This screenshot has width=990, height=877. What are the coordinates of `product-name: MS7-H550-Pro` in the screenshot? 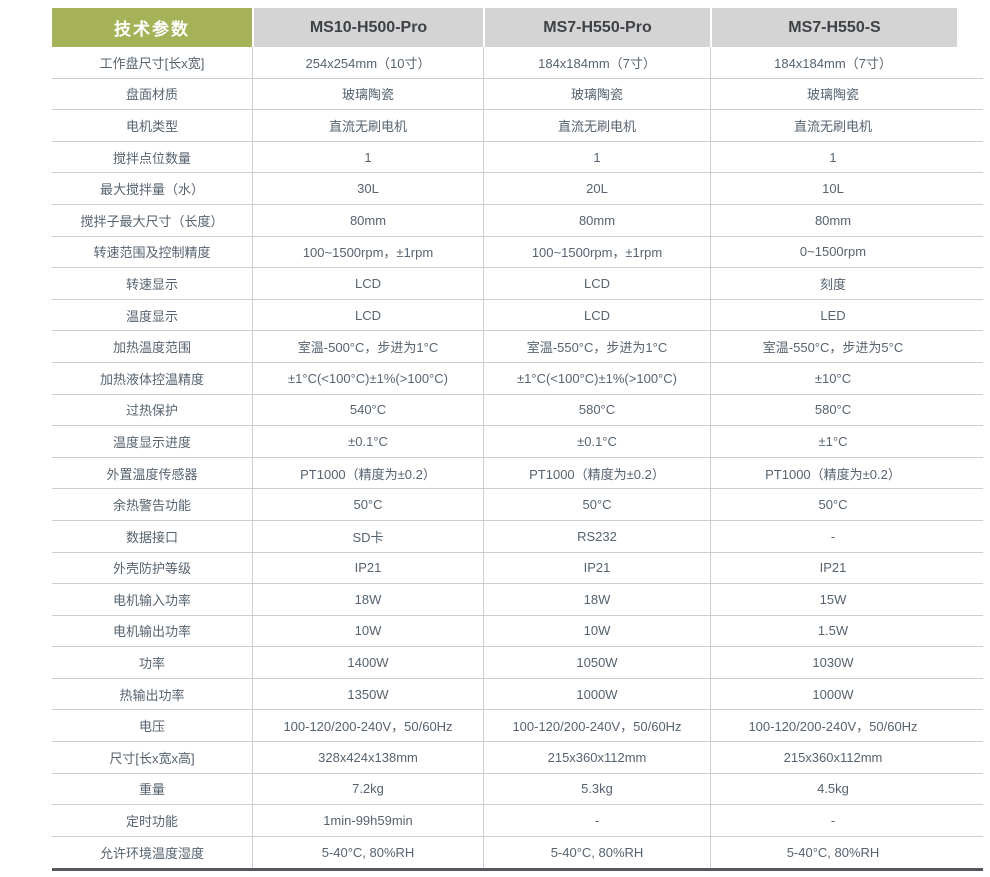 It's located at (597, 27).